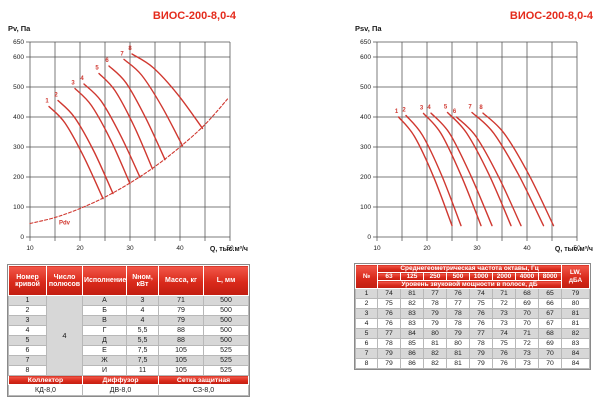 The width and height of the screenshot is (600, 402). I want to click on svg-text: 50, so click(230, 248).